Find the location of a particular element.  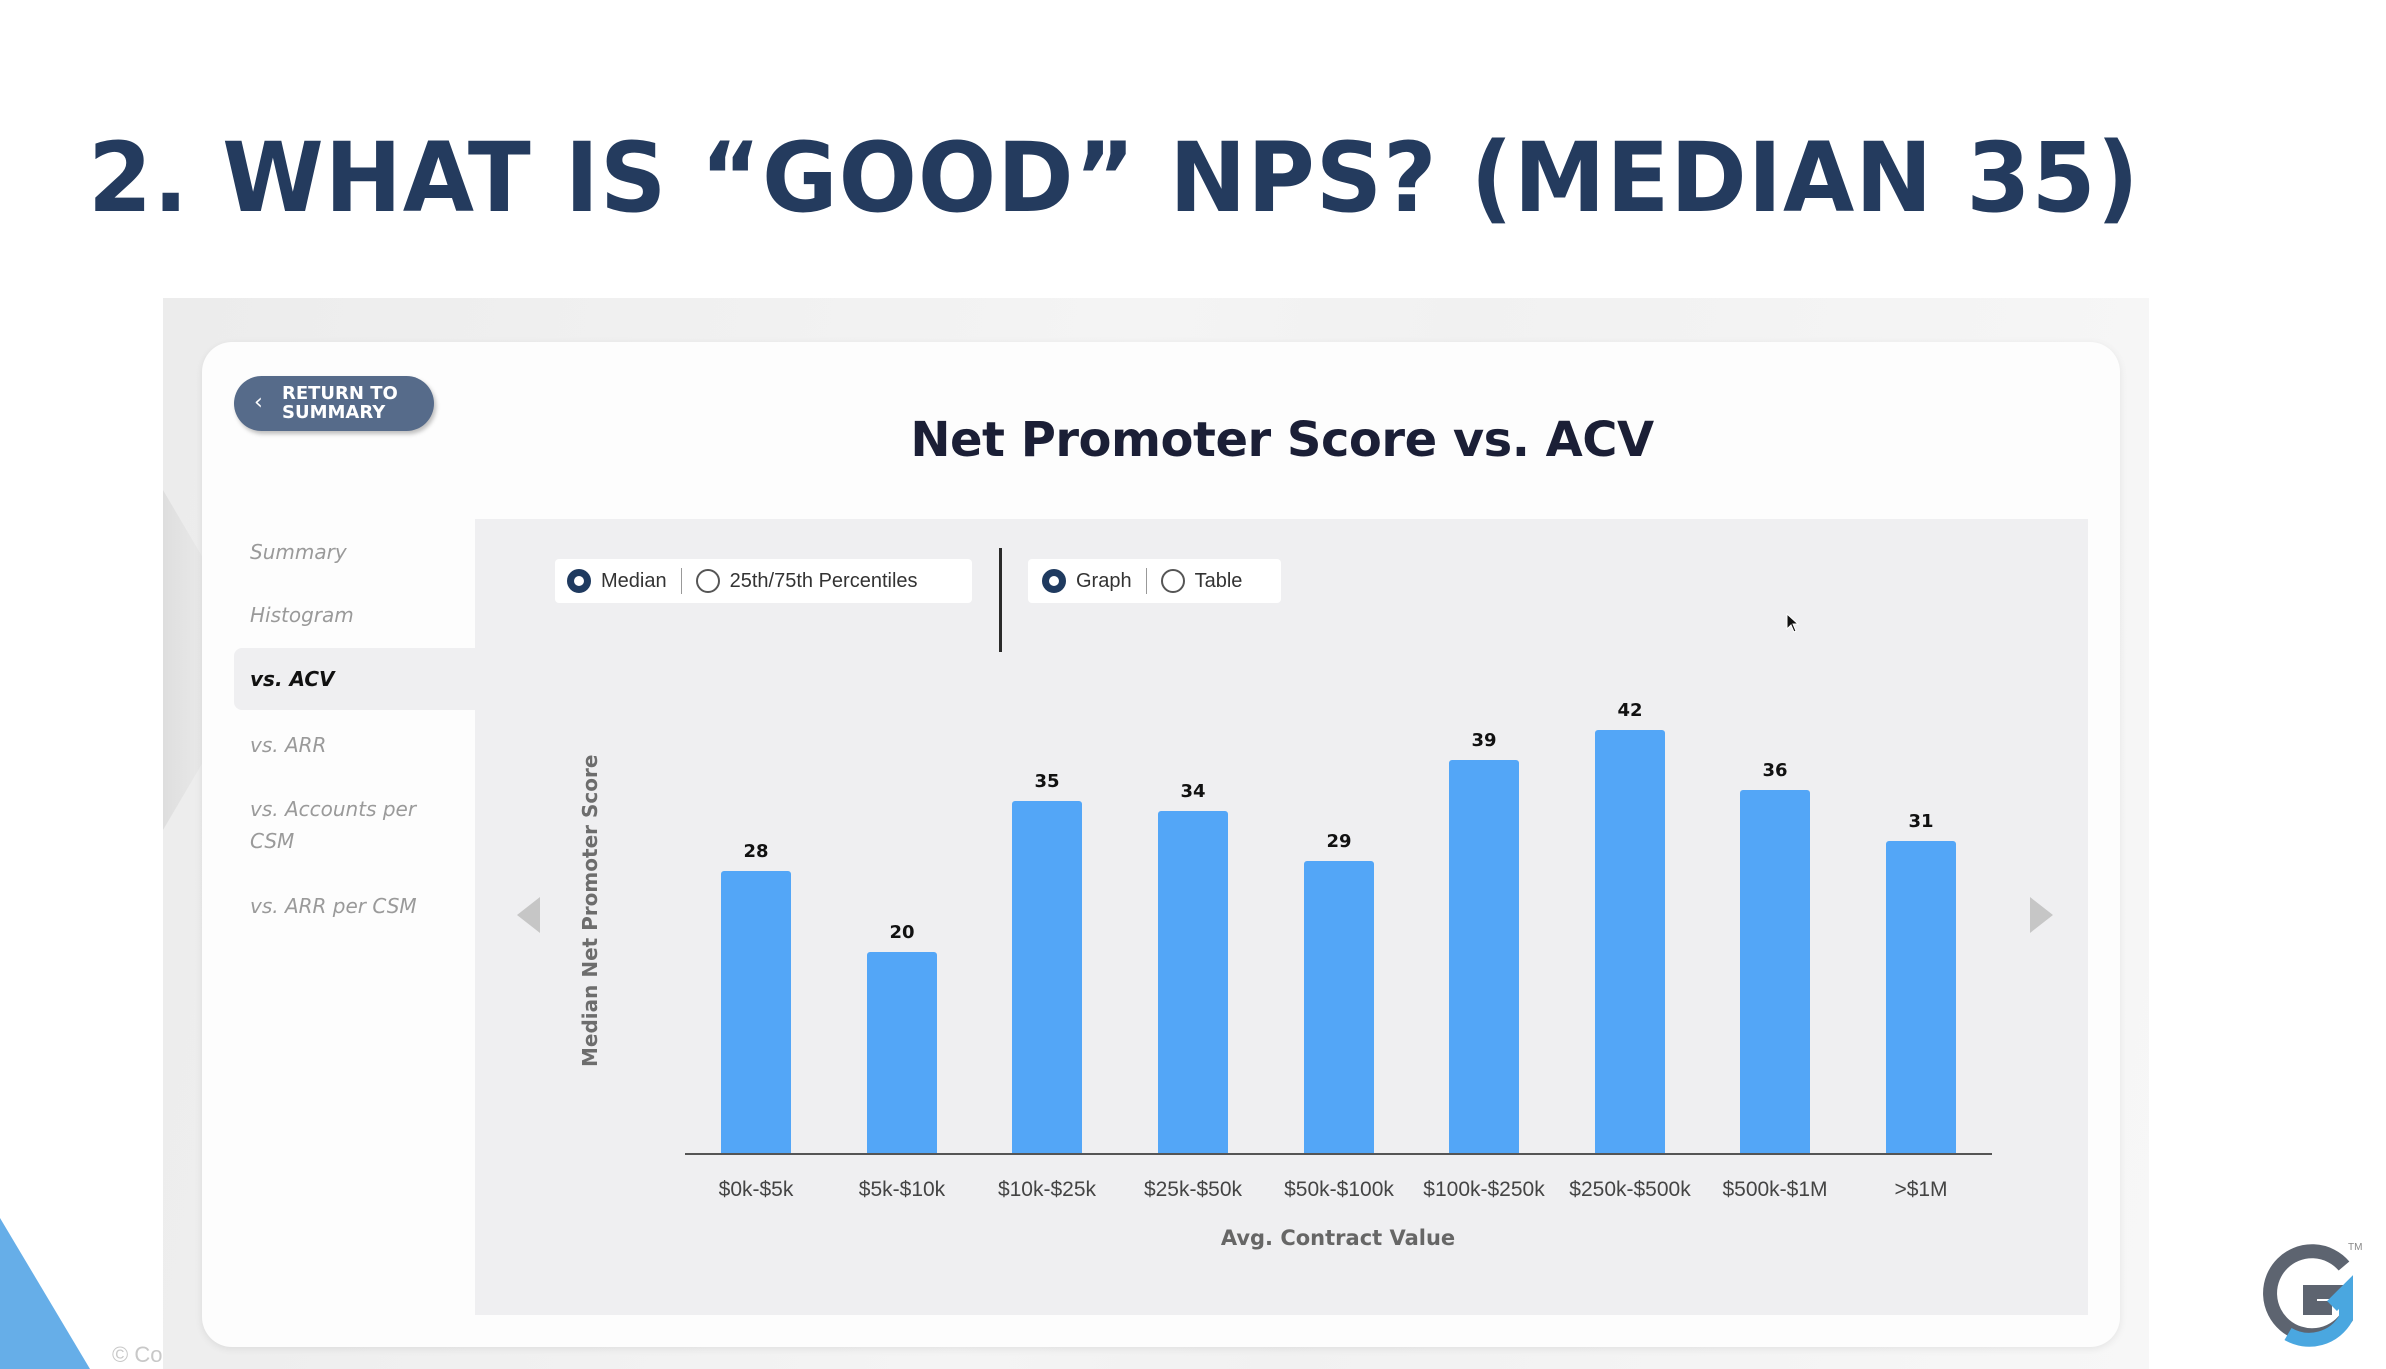

sidebar-item-vs-accounts-per-csm: vs. Accounts per CSM is located at coordinates (354, 825).